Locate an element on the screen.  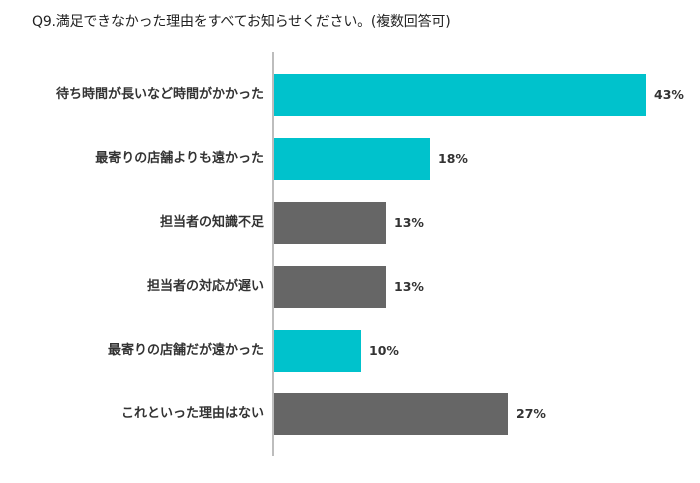
category-axis-line is located at coordinates (273, 254).